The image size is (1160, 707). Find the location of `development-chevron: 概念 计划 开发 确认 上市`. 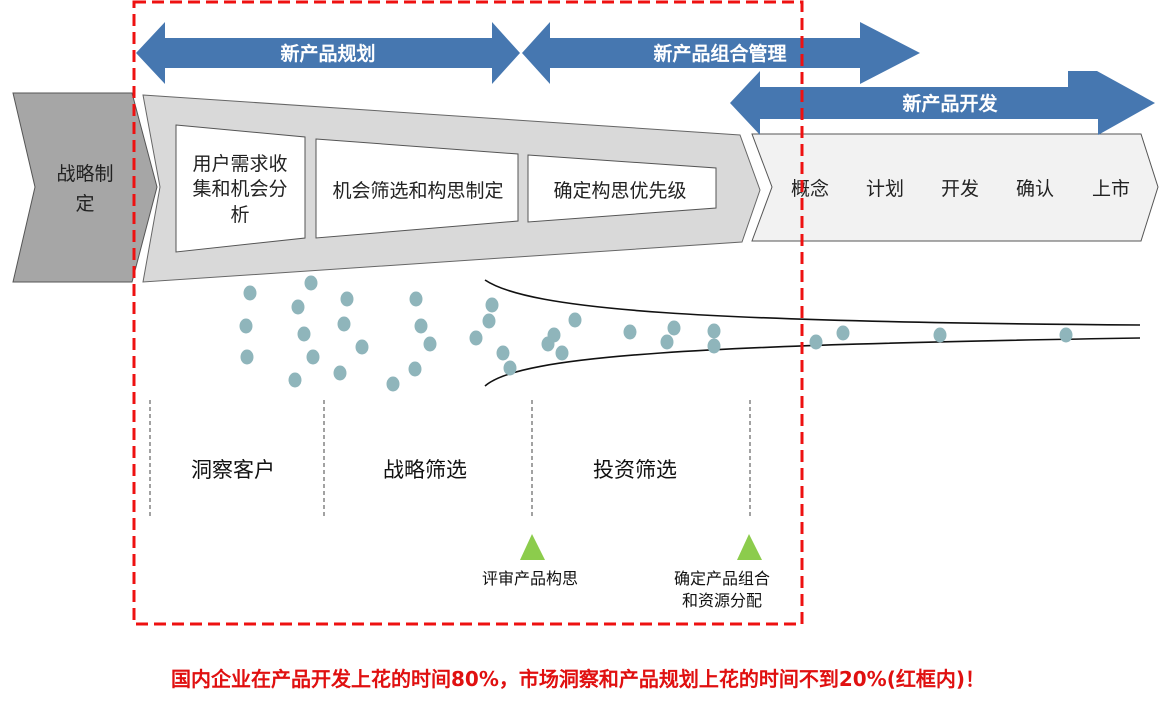

development-chevron: 概念 计划 开发 确认 上市 is located at coordinates (955, 187).